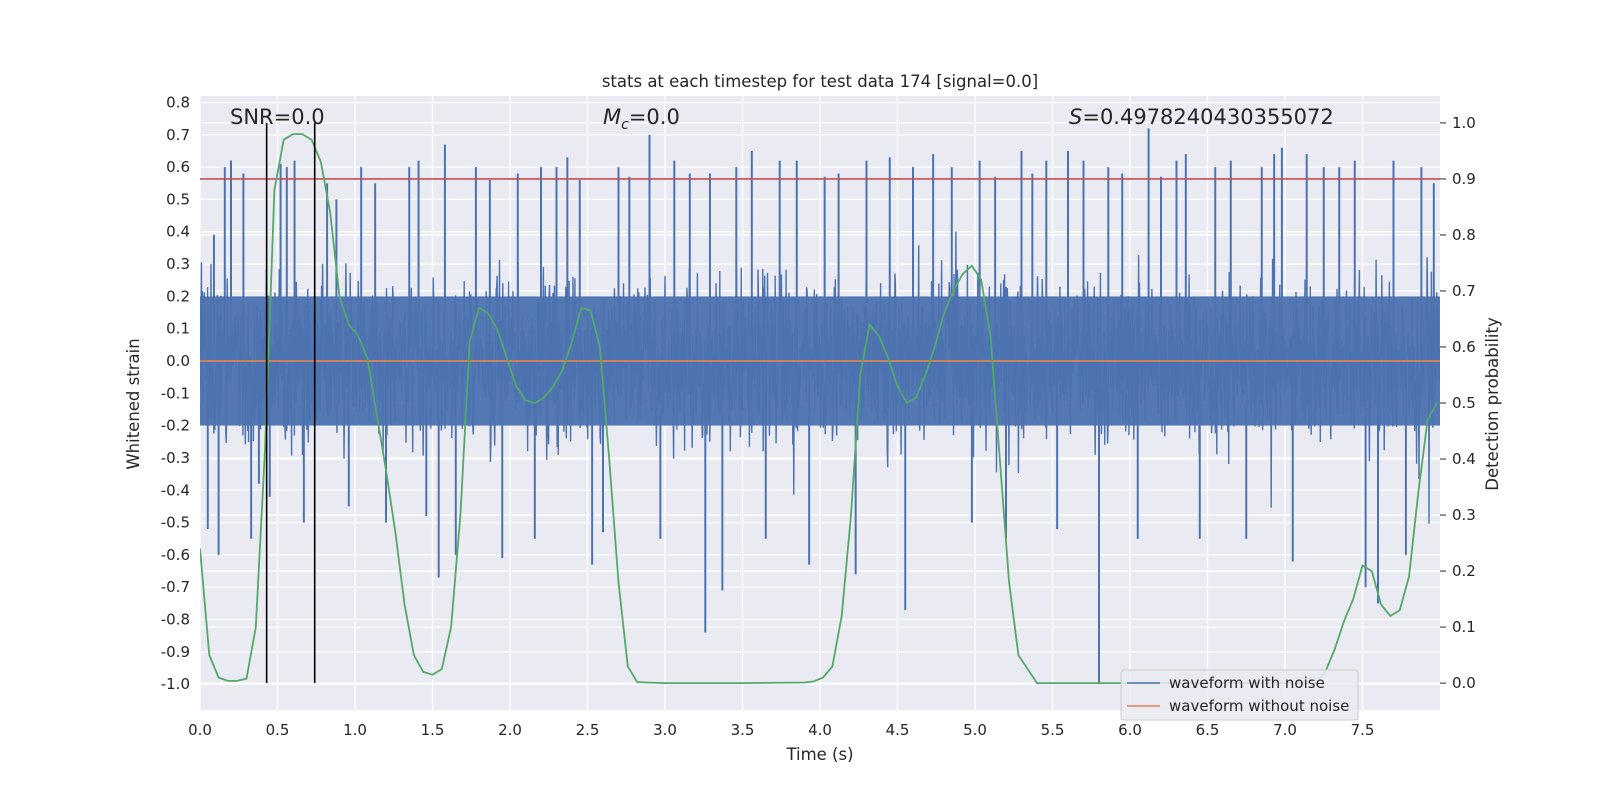 The height and width of the screenshot is (800, 1600). I want to click on y2-tick-label: 0.5, so click(1464, 403).